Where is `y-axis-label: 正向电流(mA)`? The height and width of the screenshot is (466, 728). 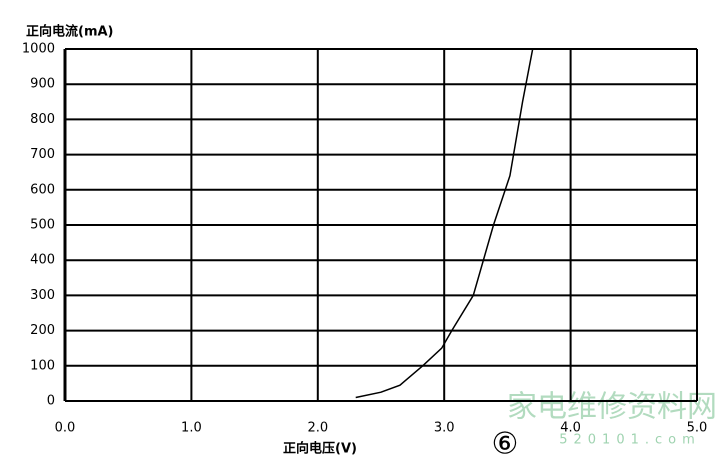 y-axis-label: 正向电流(mA) is located at coordinates (70, 32).